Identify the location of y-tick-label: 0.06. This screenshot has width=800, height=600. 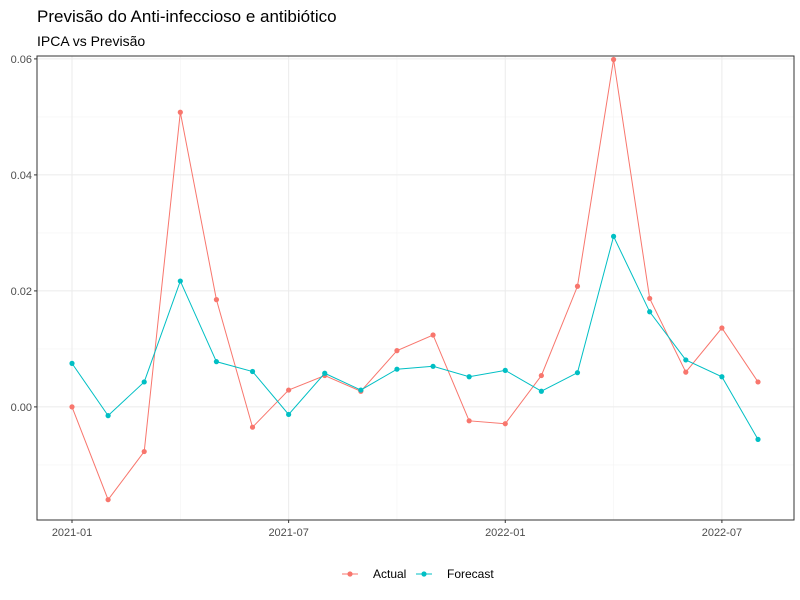
(21, 60).